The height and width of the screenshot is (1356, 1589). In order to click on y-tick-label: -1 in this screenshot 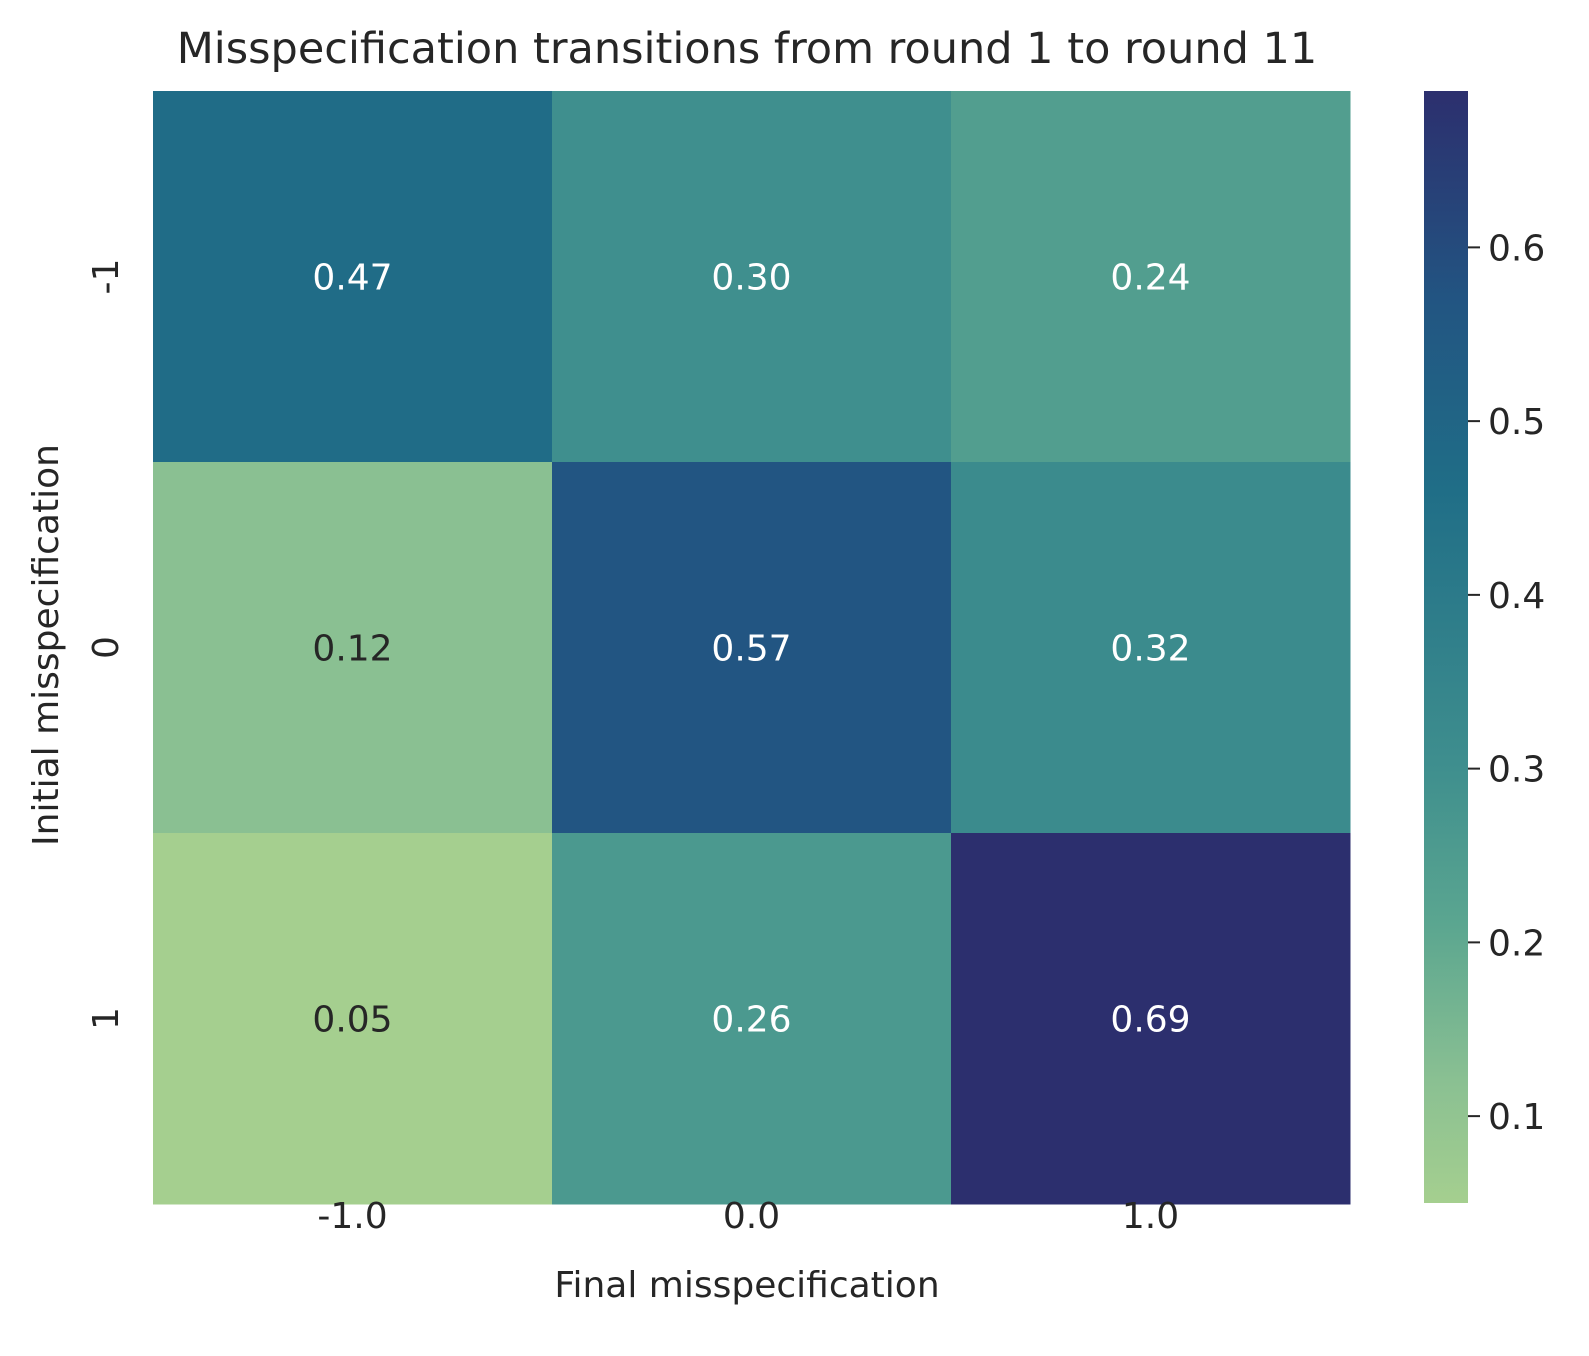, I will do `click(106, 277)`.